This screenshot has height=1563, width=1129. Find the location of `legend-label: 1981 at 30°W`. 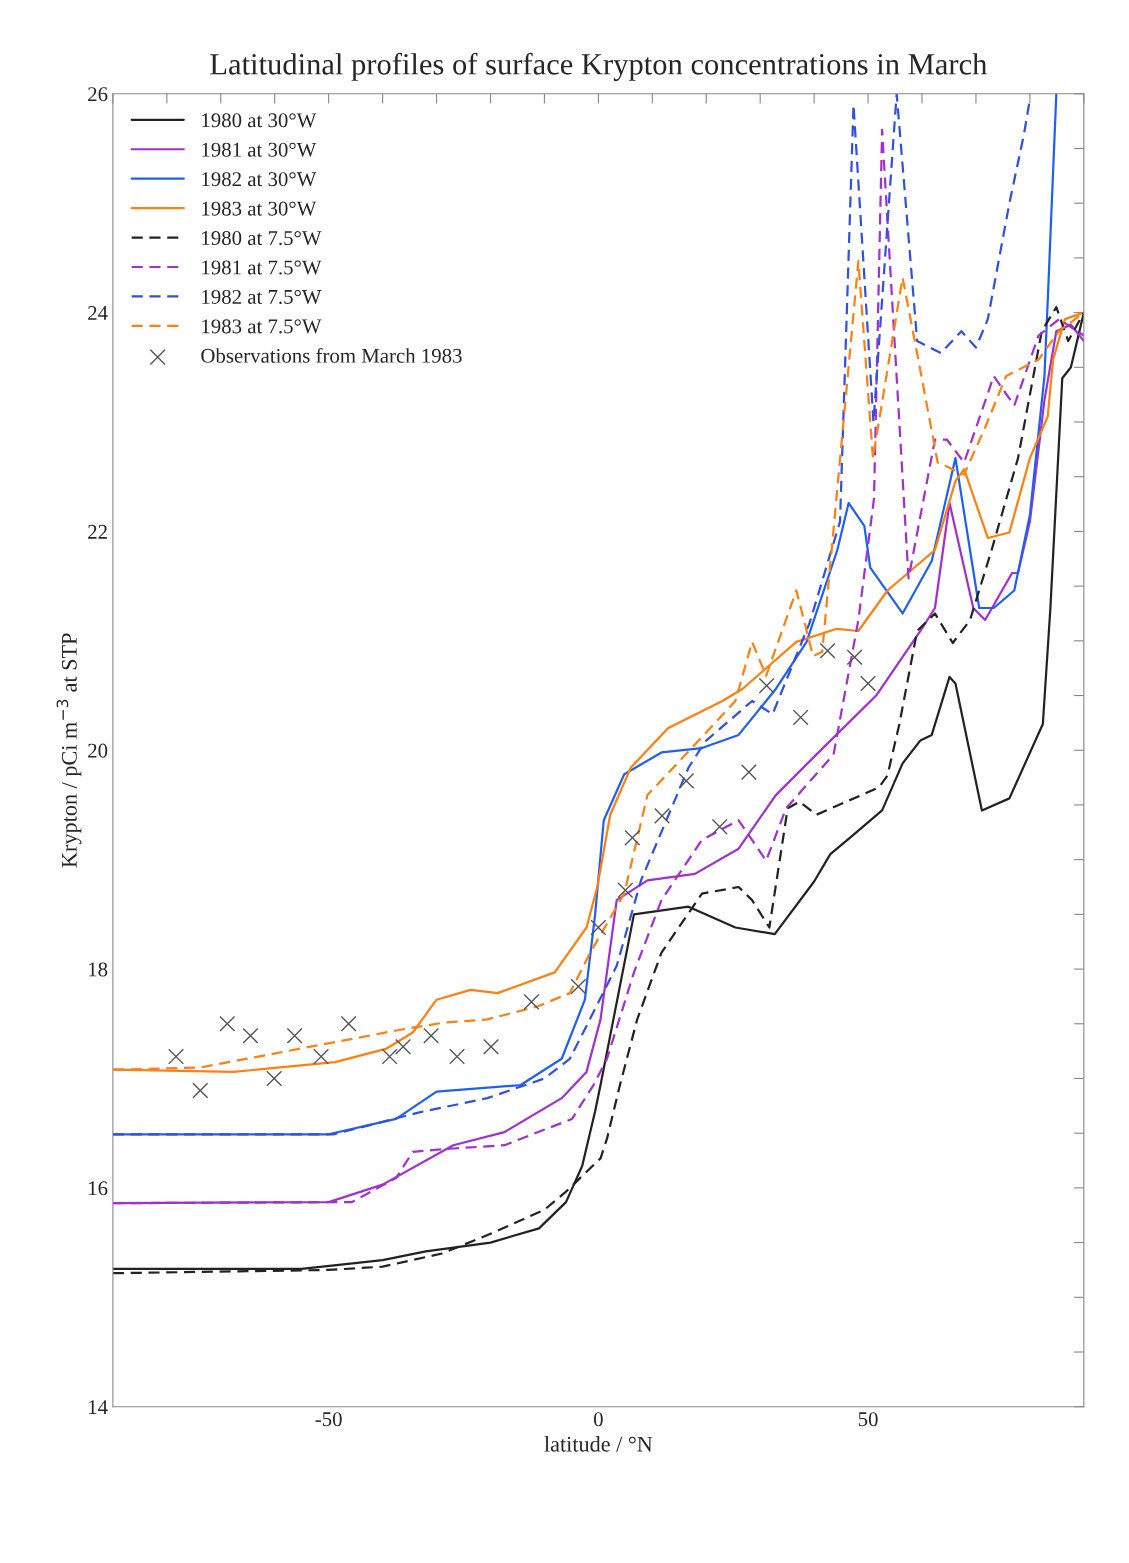

legend-label: 1981 at 30°W is located at coordinates (259, 149).